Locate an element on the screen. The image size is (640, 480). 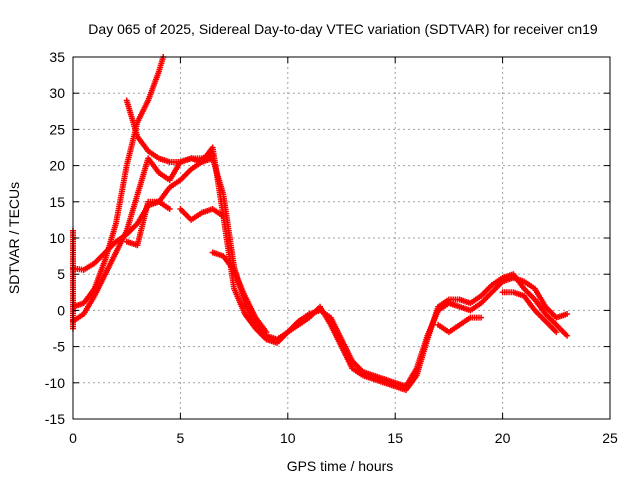
x-tick-label: 5 is located at coordinates (181, 438).